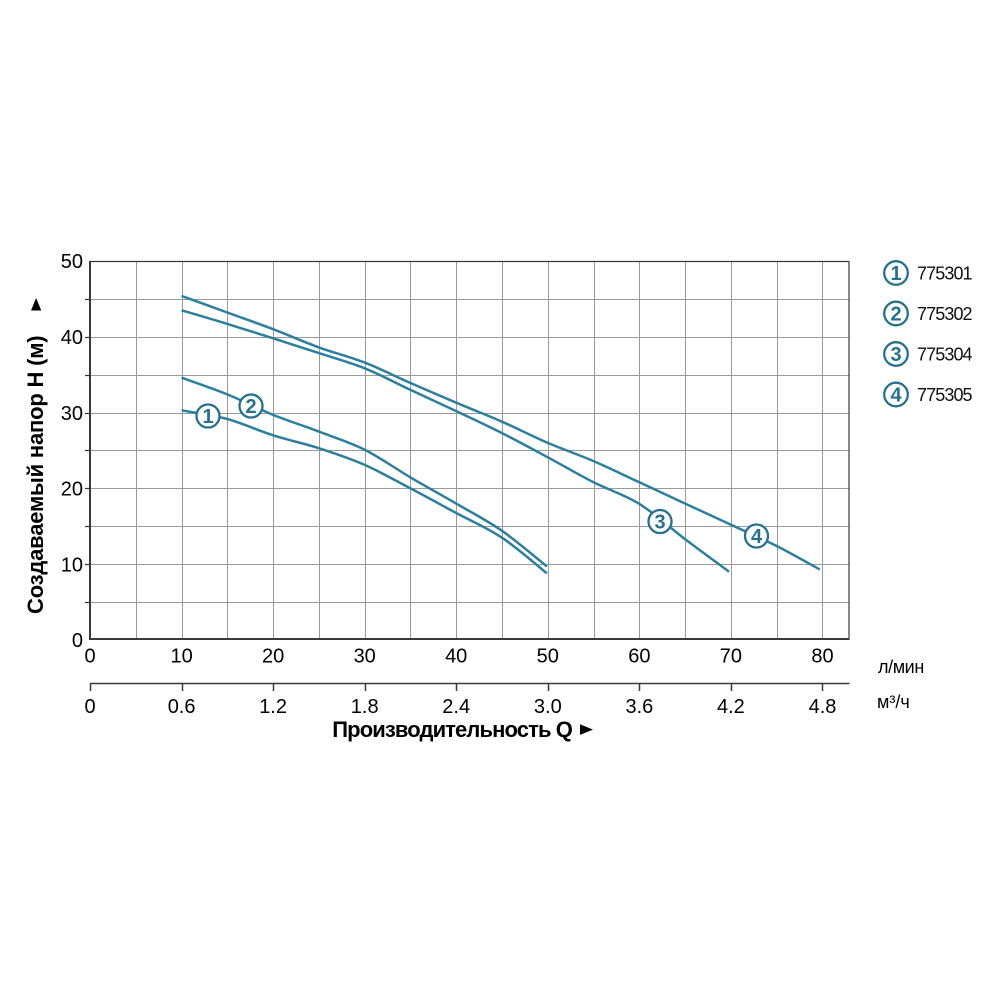 This screenshot has height=1000, width=1000. Describe the element at coordinates (823, 707) in the screenshot. I see `svg-text: 4.8` at that location.